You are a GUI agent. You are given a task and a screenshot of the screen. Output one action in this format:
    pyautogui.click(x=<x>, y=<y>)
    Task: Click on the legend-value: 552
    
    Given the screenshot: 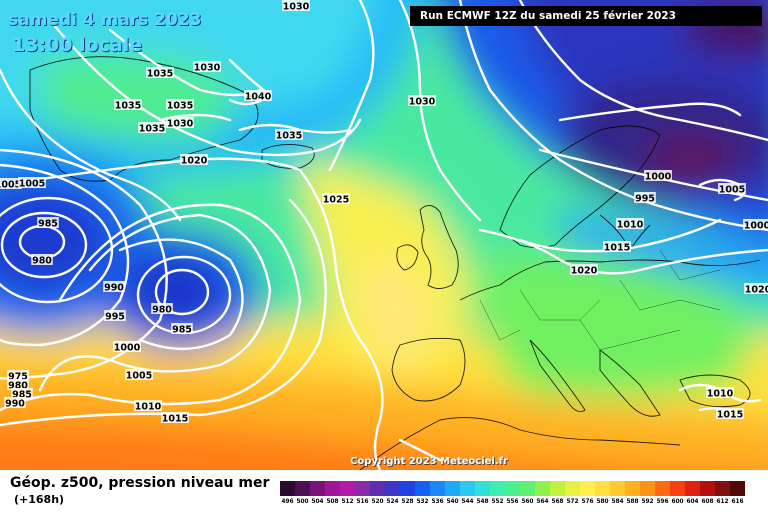 What is the action you would take?
    pyautogui.click(x=497, y=502)
    